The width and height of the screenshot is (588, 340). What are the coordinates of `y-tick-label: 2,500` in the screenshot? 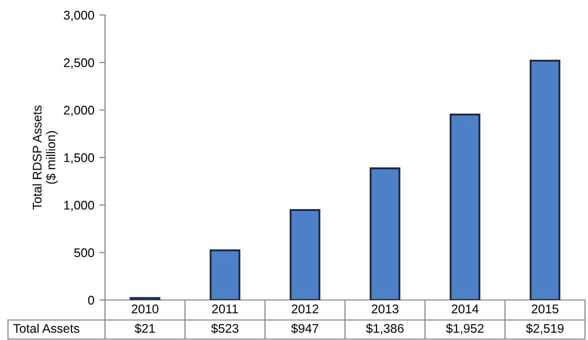 It's located at (79, 63).